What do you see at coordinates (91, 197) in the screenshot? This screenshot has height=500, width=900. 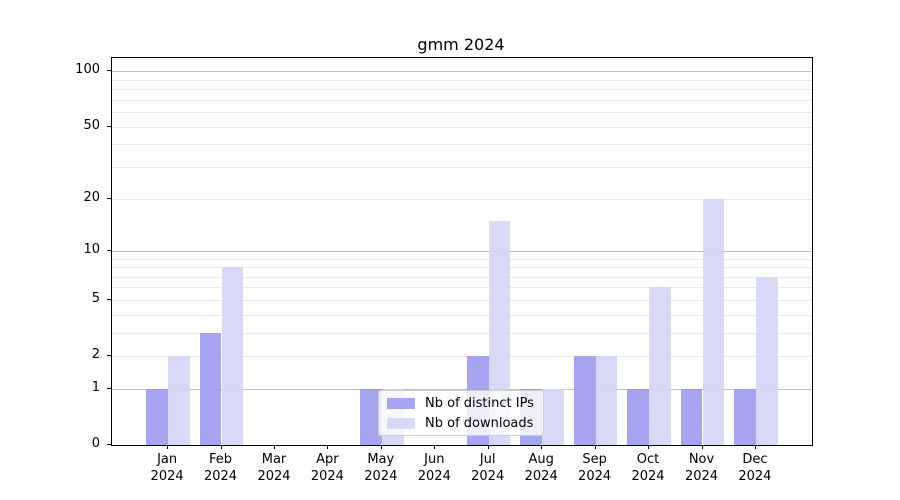 I see `y-tick-label: 20` at bounding box center [91, 197].